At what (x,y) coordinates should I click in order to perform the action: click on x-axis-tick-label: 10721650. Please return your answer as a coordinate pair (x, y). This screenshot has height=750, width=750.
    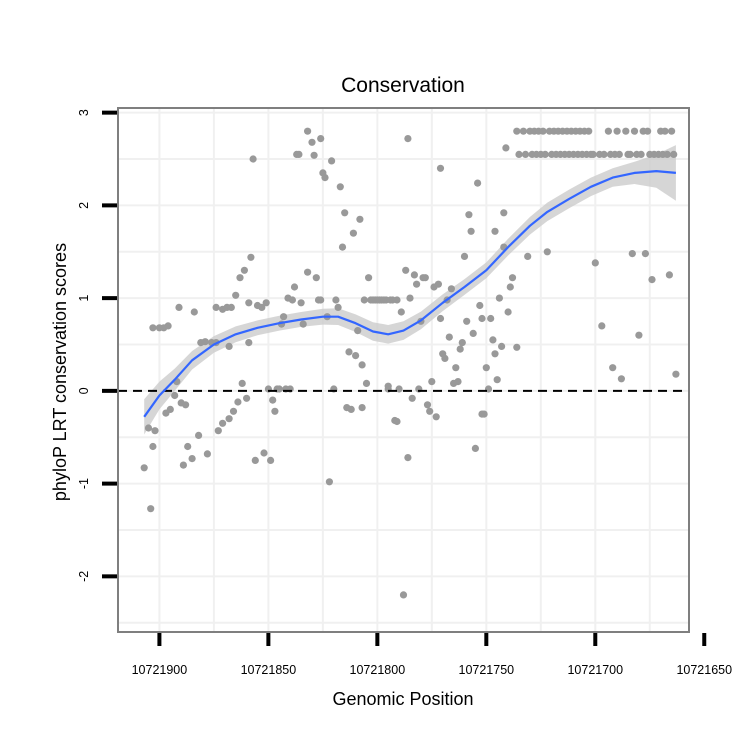
    Looking at the image, I should click on (704, 670).